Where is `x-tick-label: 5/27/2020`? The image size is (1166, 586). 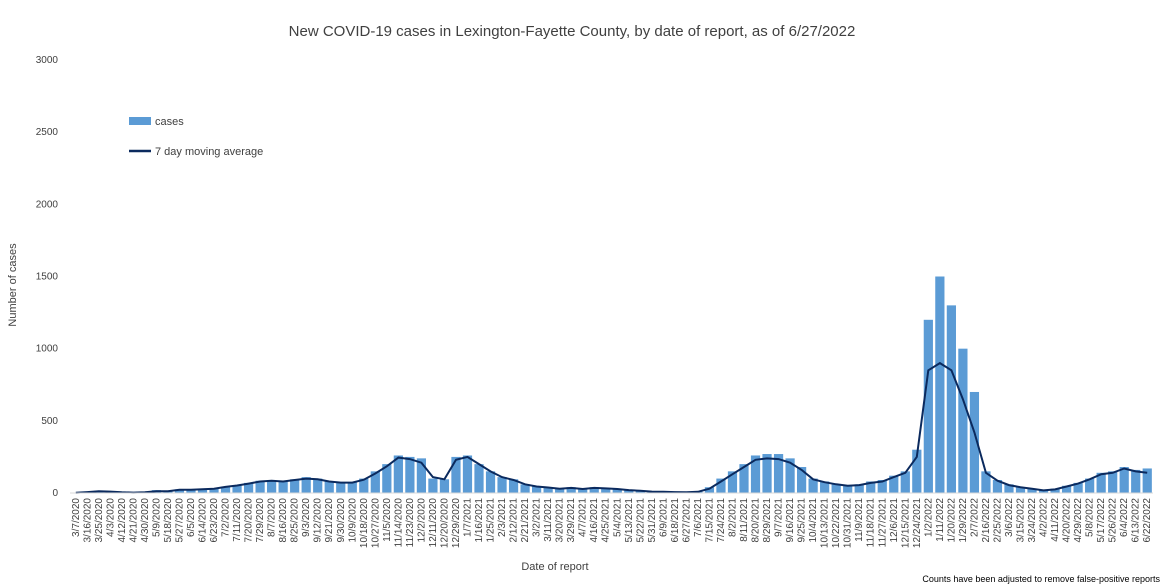 x-tick-label: 5/27/2020 is located at coordinates (179, 520).